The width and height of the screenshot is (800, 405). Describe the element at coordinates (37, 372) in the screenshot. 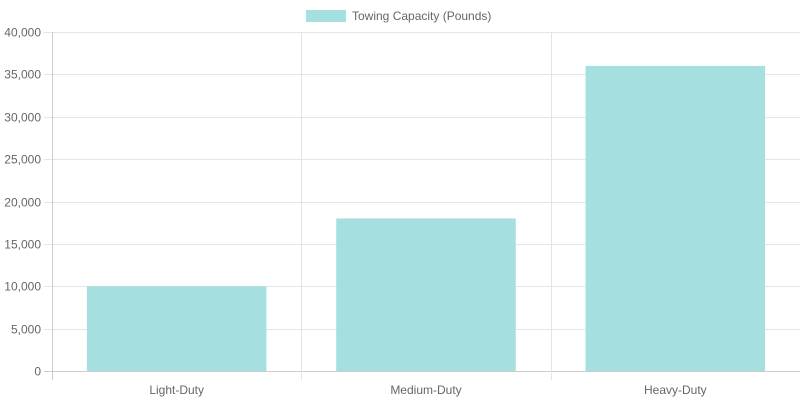

I see `y-tick-label: 0` at that location.